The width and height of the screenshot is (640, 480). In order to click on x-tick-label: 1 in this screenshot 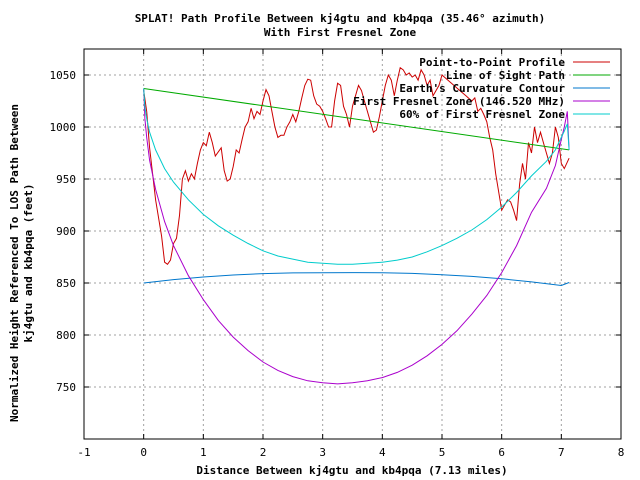, I will do `click(203, 452)`.